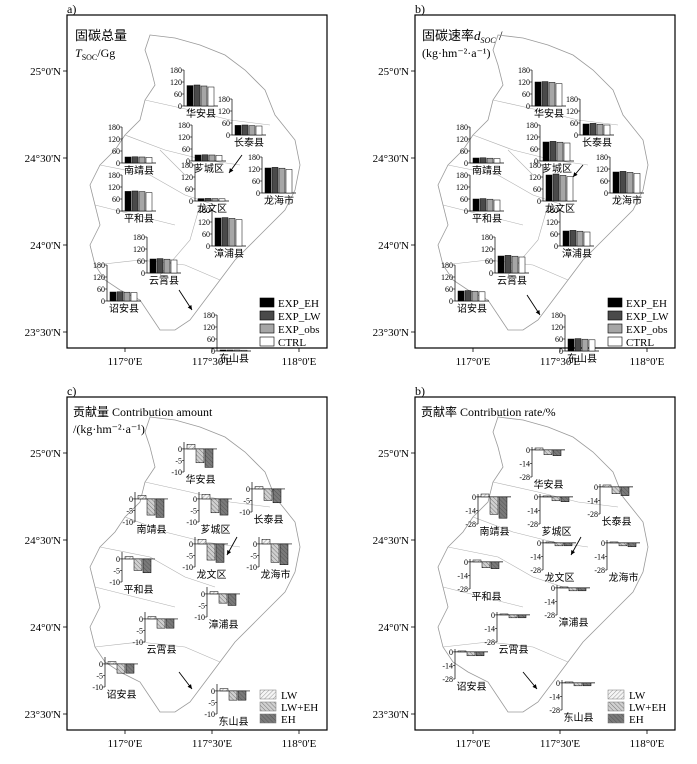 The width and height of the screenshot is (697, 764). Describe the element at coordinates (627, 200) in the screenshot. I see `county-label: 龙海市` at that location.